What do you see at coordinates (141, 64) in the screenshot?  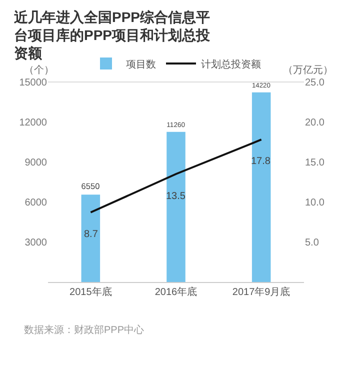 I see `legend-label: 项目数` at bounding box center [141, 64].